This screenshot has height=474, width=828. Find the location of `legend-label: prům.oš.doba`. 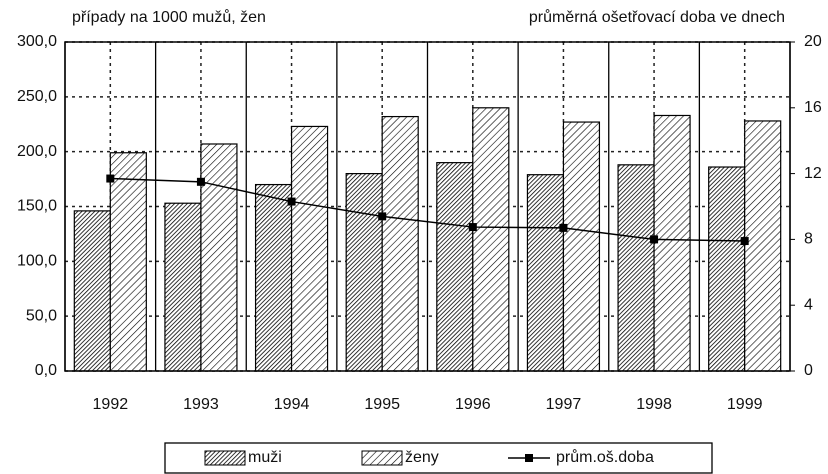

legend-label: prům.oš.doba is located at coordinates (605, 457).